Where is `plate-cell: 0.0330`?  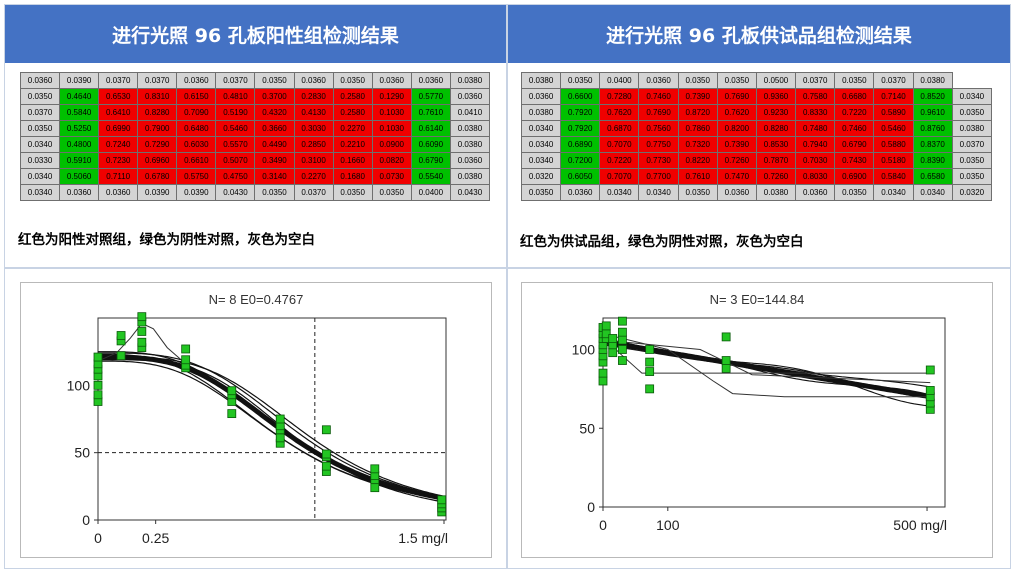
plate-cell: 0.0330 is located at coordinates (40, 160).